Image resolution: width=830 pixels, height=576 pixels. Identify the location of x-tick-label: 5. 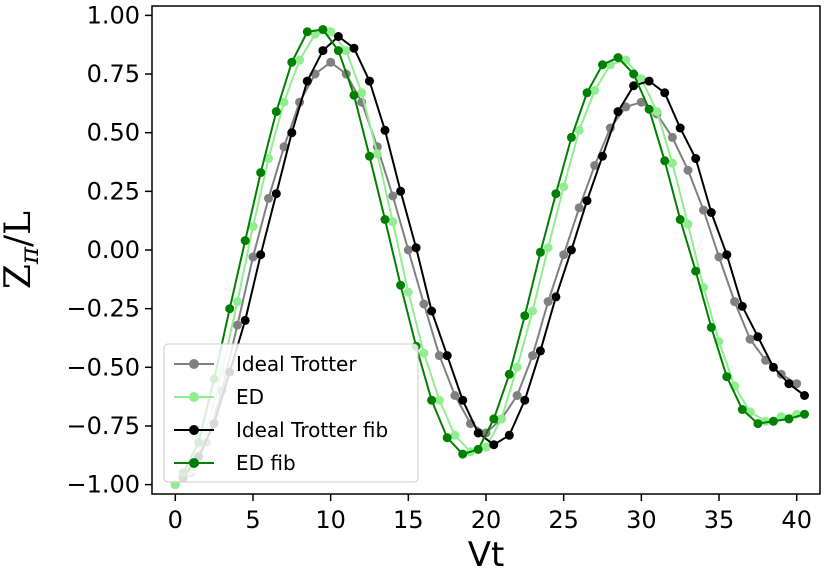
(252, 520).